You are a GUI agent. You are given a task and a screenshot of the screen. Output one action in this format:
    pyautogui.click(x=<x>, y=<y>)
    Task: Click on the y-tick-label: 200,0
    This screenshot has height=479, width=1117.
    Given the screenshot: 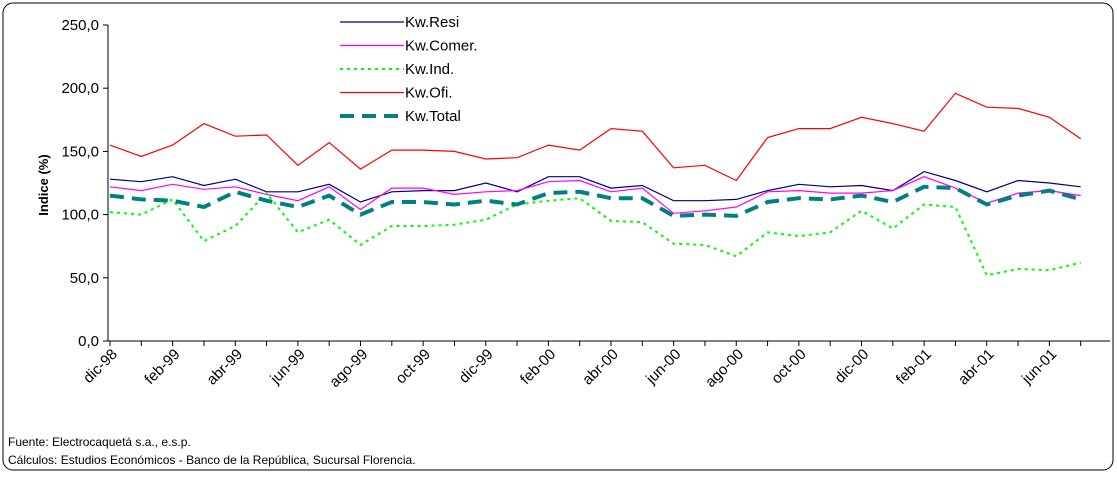 What is the action you would take?
    pyautogui.click(x=80, y=88)
    